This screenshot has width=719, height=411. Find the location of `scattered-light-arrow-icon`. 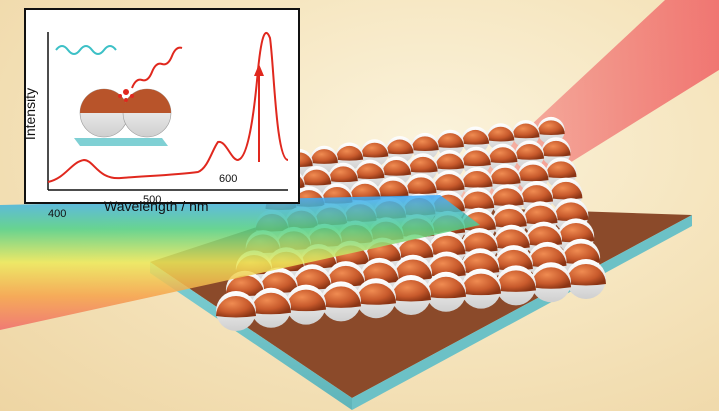

scattered-light-arrow-icon is located at coordinates (157, 67).